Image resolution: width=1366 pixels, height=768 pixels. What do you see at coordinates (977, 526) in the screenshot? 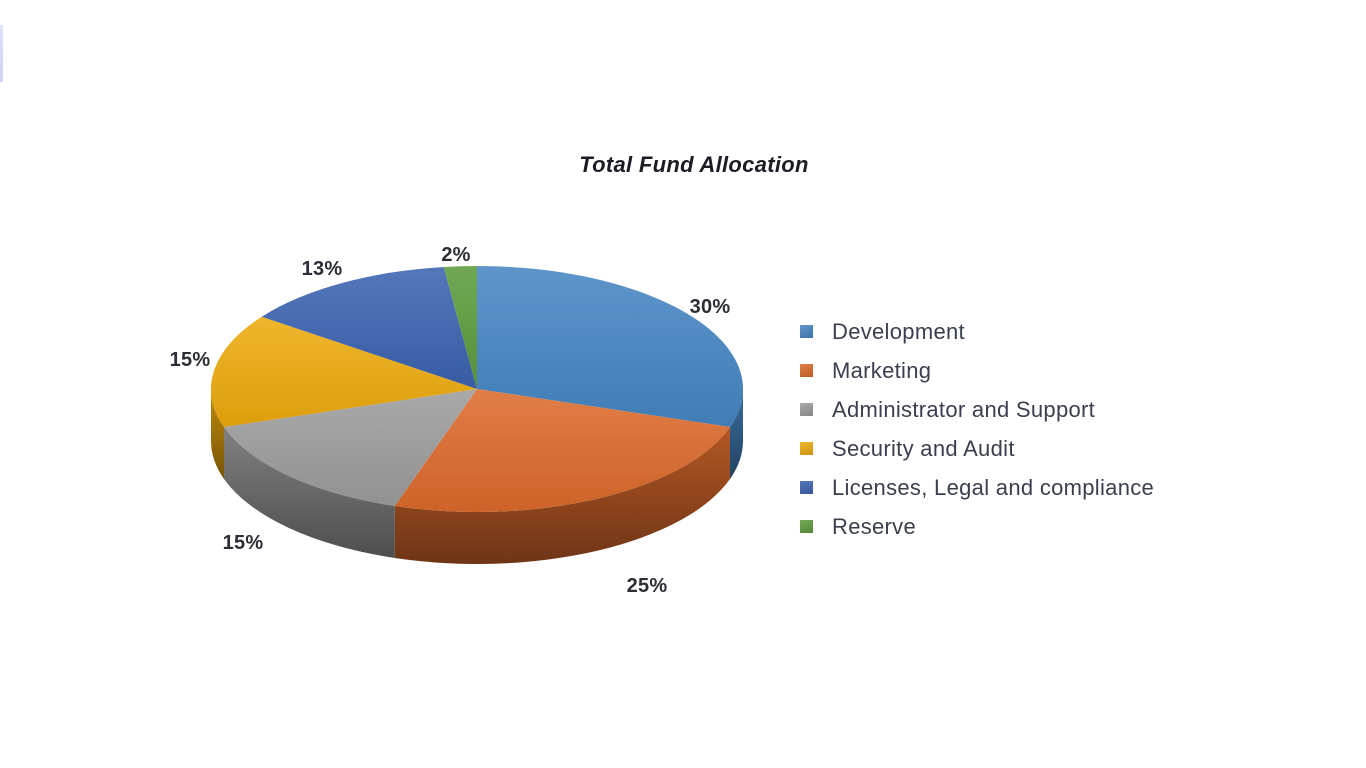
I see `legend-item-reserve: Reserve` at bounding box center [977, 526].